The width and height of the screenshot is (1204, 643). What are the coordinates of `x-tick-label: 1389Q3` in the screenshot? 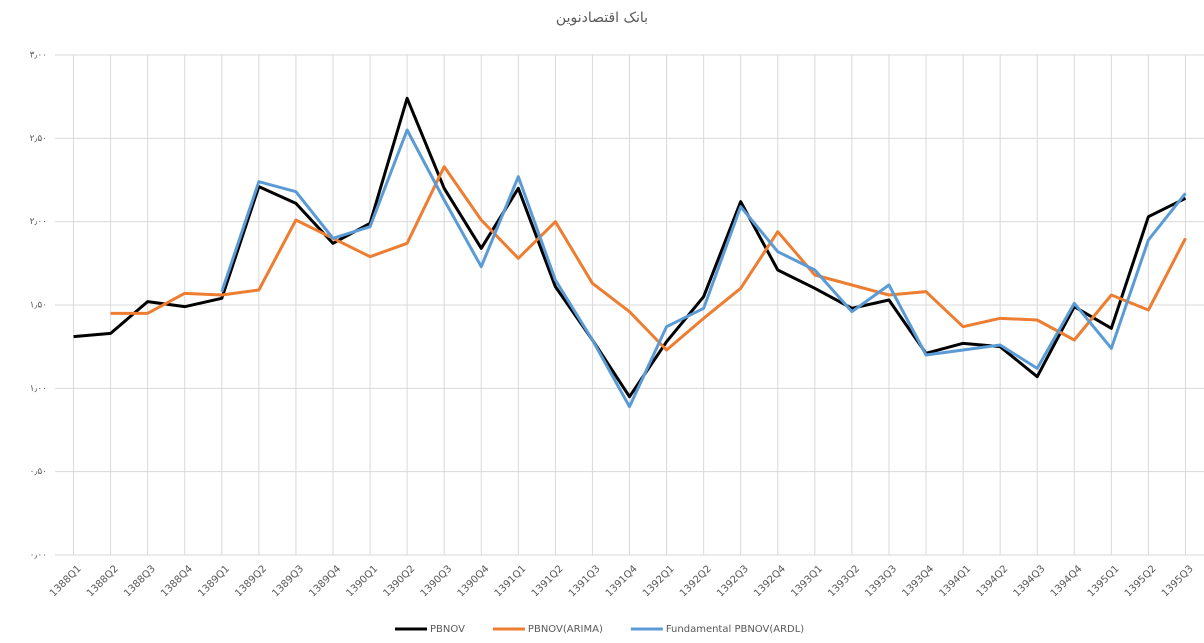 It's located at (288, 581).